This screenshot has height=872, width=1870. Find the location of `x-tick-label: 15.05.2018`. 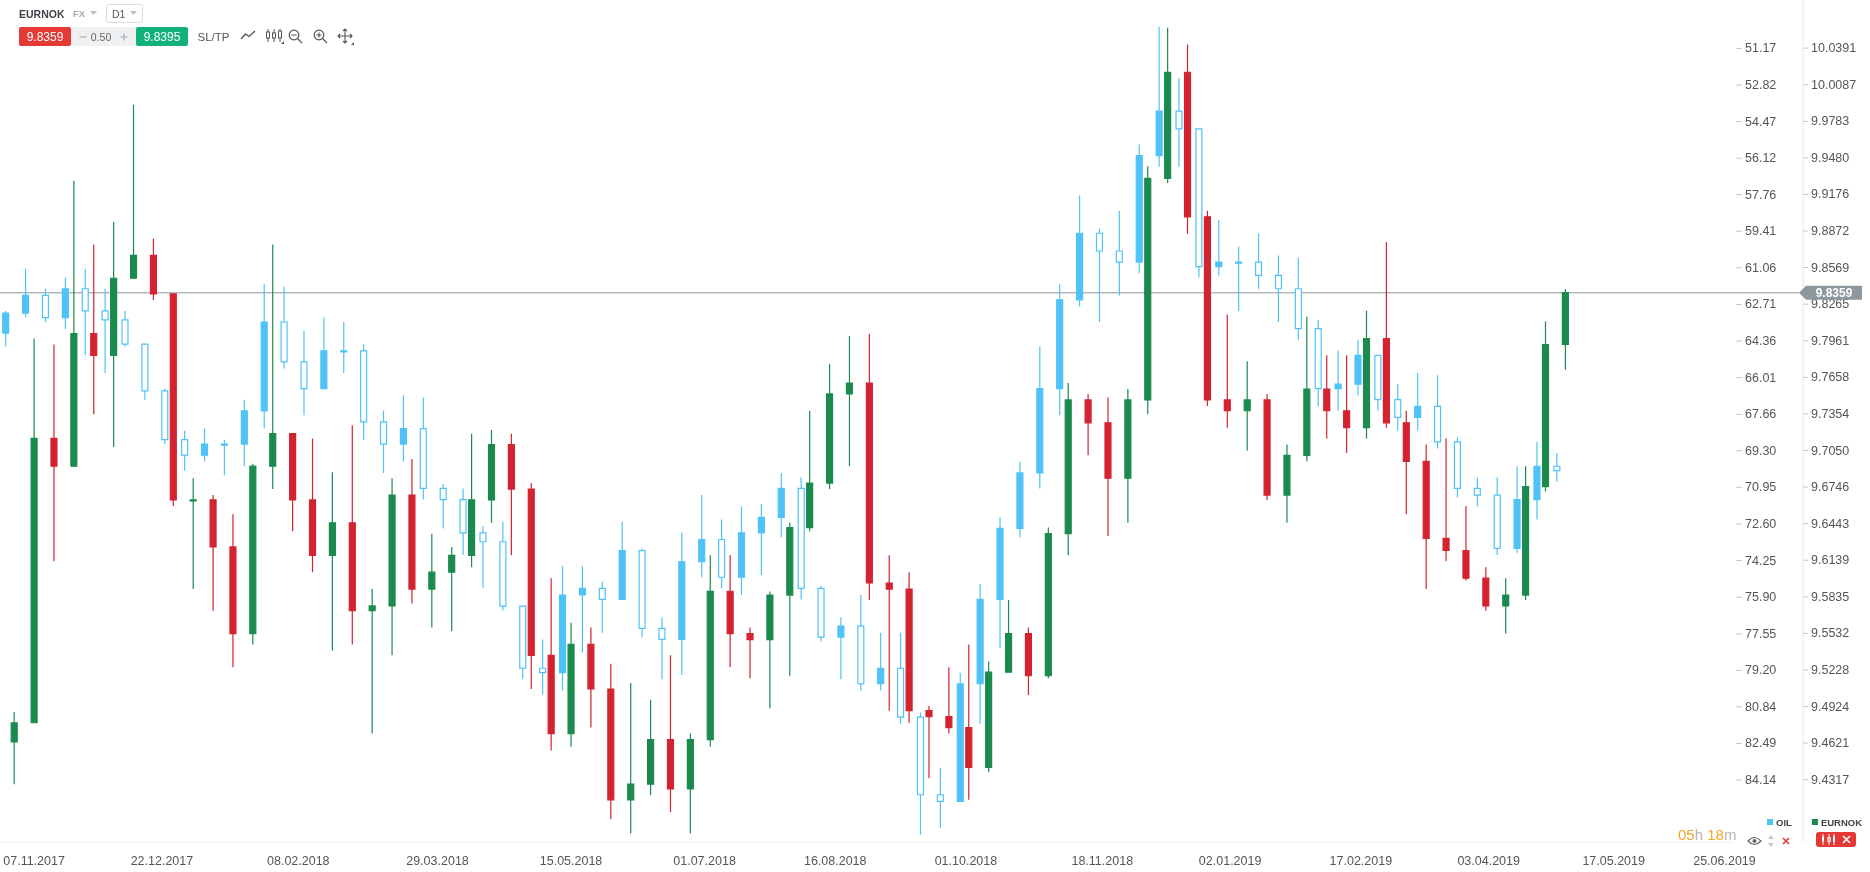

x-tick-label: 15.05.2018 is located at coordinates (571, 861).